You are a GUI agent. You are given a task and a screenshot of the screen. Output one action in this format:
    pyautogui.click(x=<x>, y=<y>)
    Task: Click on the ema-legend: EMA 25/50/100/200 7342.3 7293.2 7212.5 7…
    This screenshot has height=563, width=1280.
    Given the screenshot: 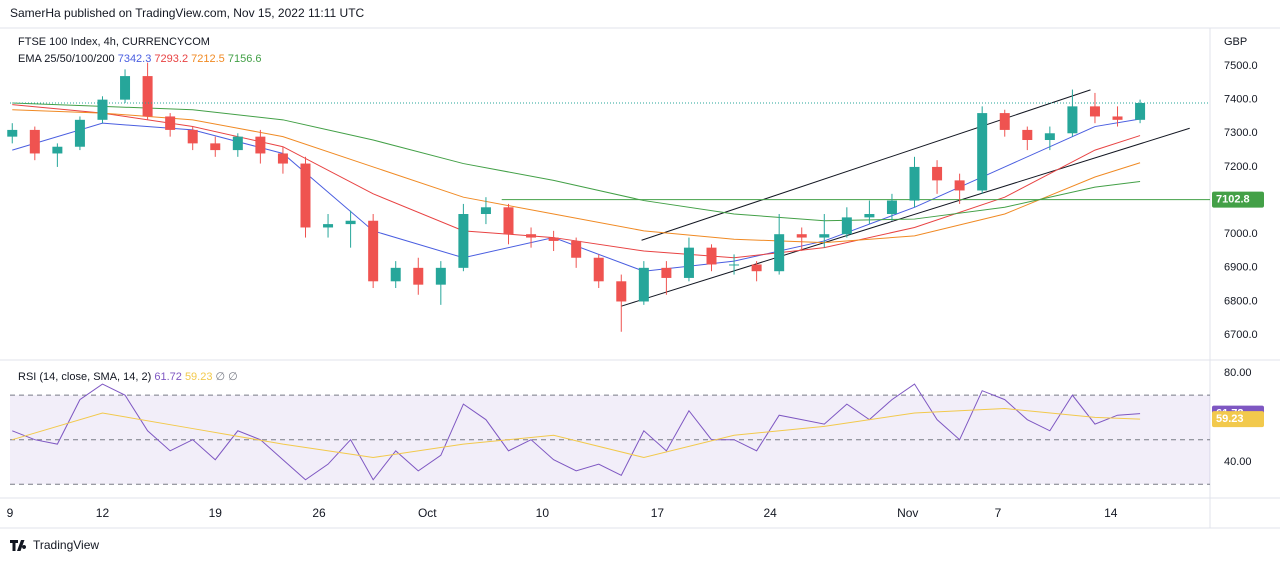 What is the action you would take?
    pyautogui.click(x=140, y=59)
    